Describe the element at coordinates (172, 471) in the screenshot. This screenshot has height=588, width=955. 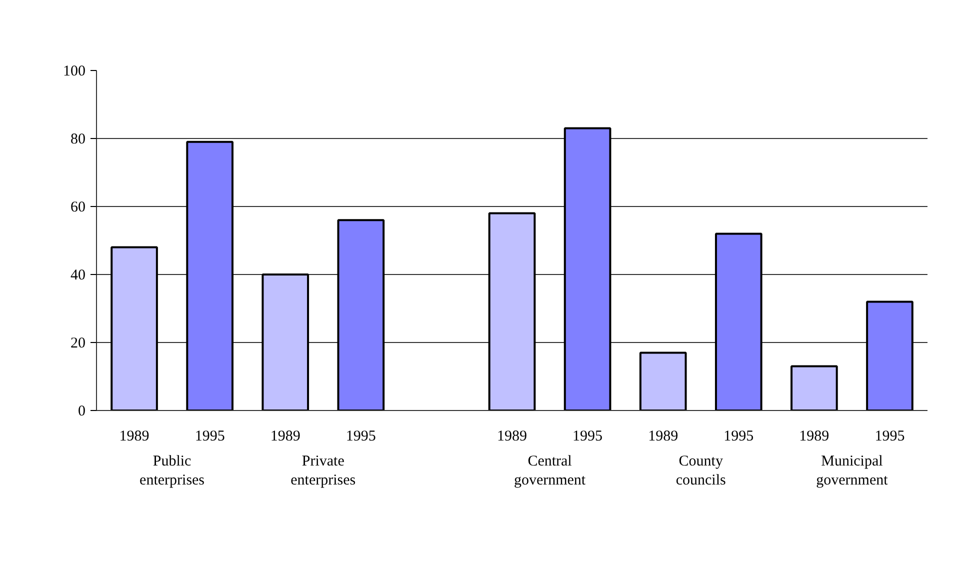
I see `text: Public enterprises` at that location.